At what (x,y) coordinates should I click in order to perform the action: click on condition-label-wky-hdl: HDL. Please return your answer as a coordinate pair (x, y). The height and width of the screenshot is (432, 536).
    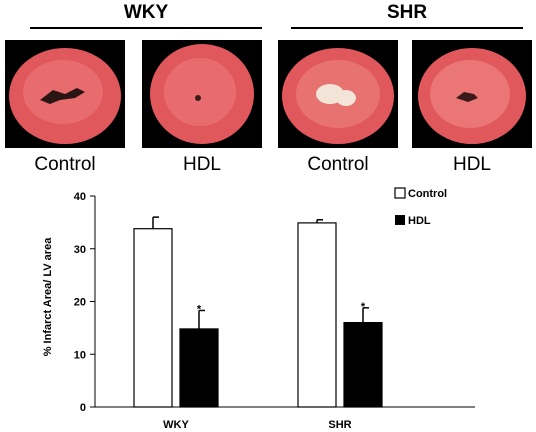
    Looking at the image, I should click on (201, 164).